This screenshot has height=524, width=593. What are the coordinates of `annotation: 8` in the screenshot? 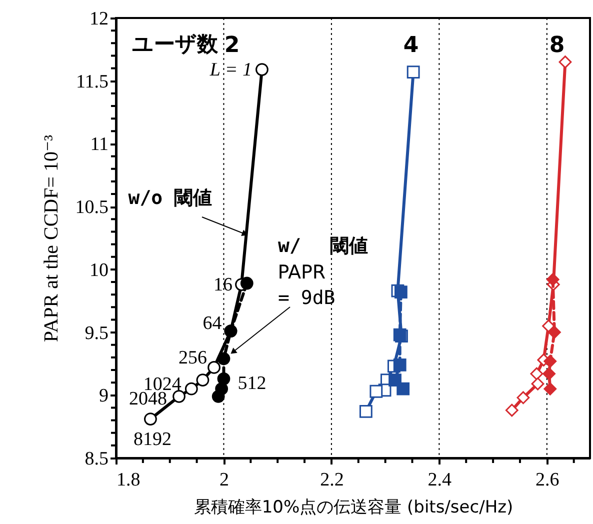 It's located at (557, 45).